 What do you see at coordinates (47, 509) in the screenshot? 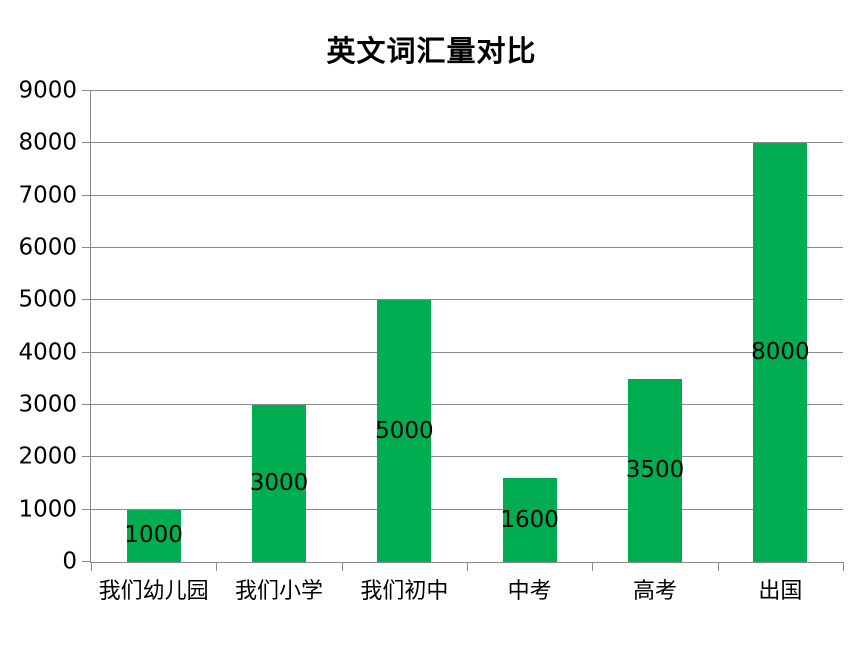
I see `y-axis-tick-label: 1000` at bounding box center [47, 509].